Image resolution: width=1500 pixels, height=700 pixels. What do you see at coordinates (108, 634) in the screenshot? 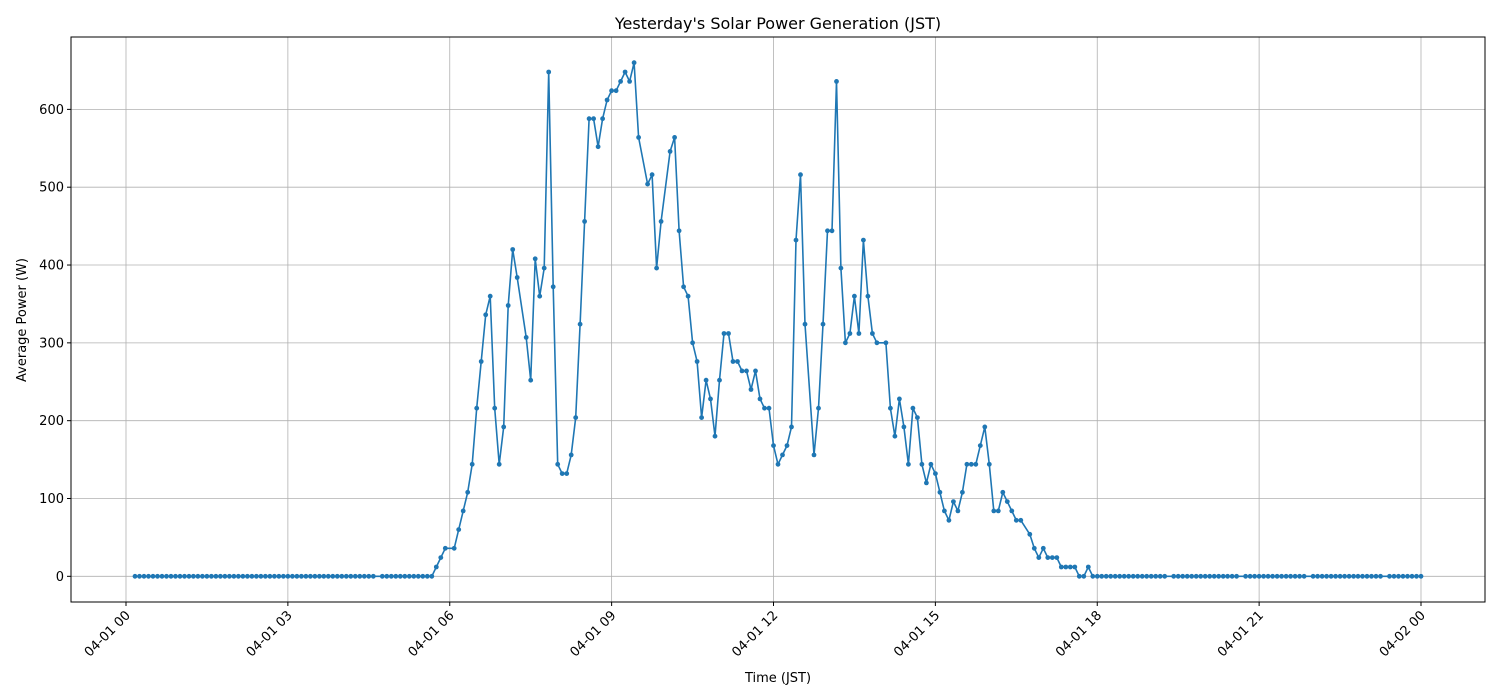
I see `x-tick-label: 04-01 00` at bounding box center [108, 634].